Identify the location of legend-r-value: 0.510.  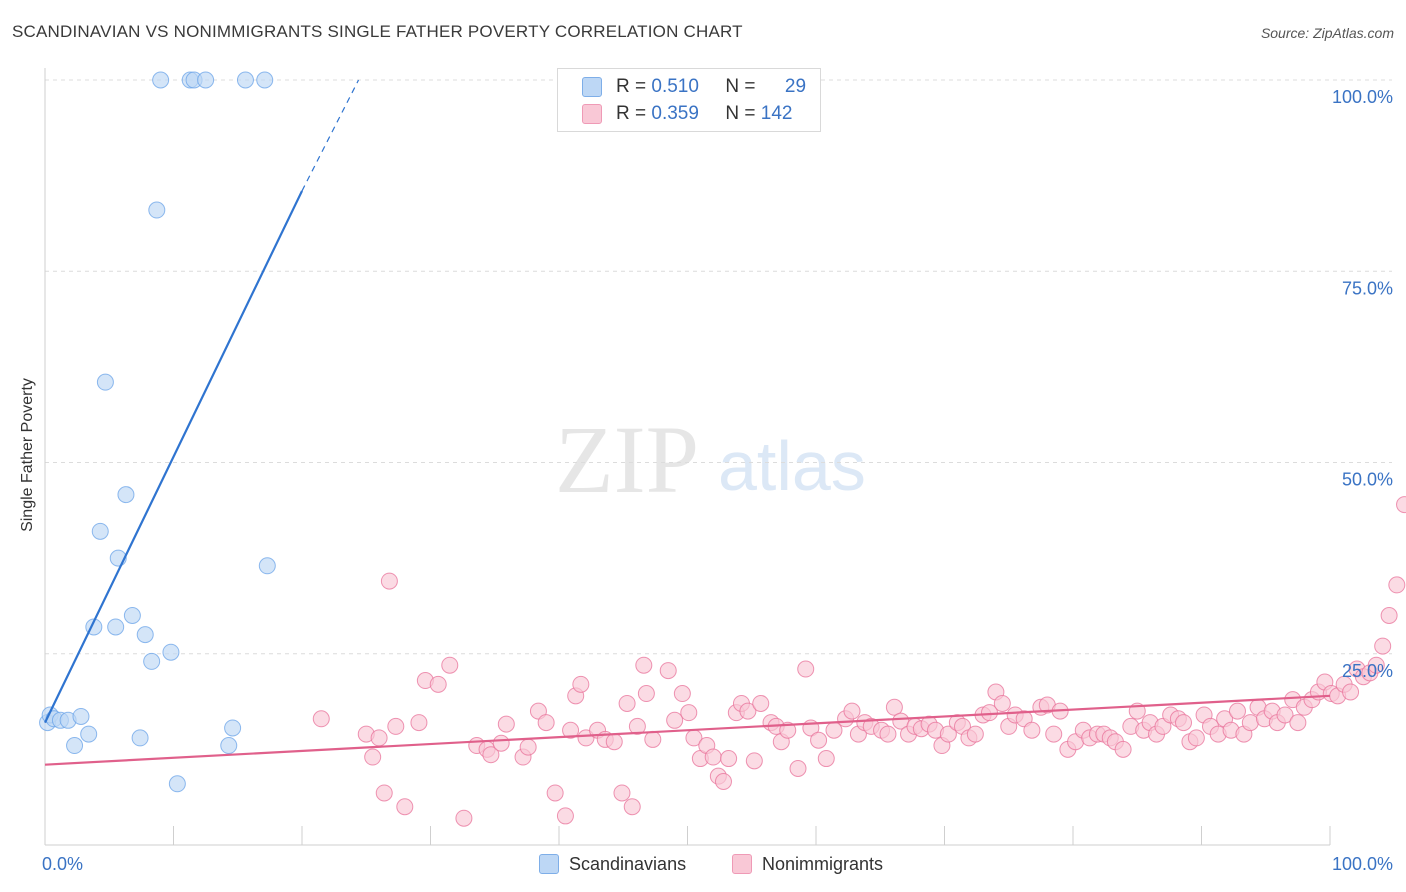
(675, 86).